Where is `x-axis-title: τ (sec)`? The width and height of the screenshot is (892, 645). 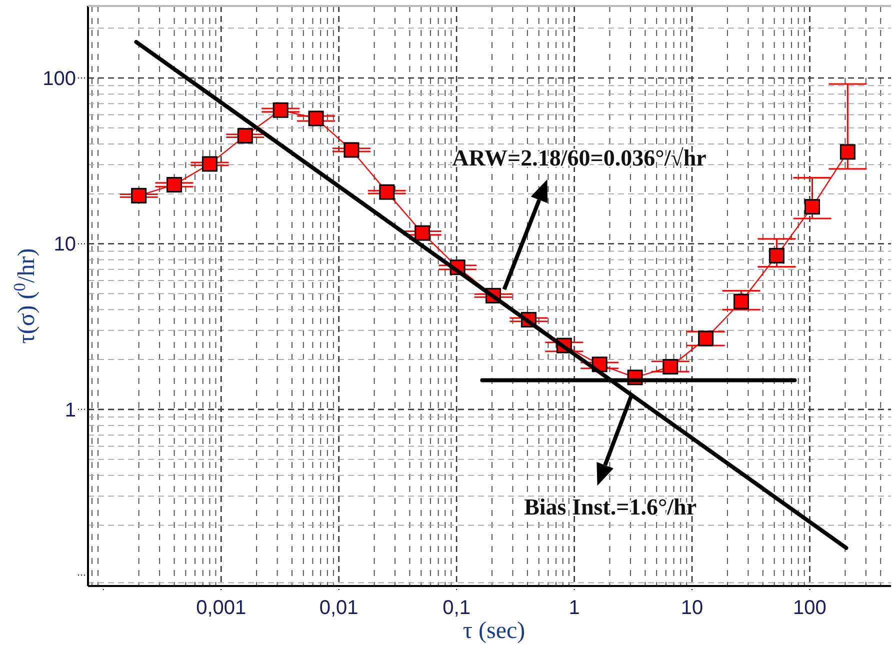
x-axis-title: τ (sec) is located at coordinates (494, 631).